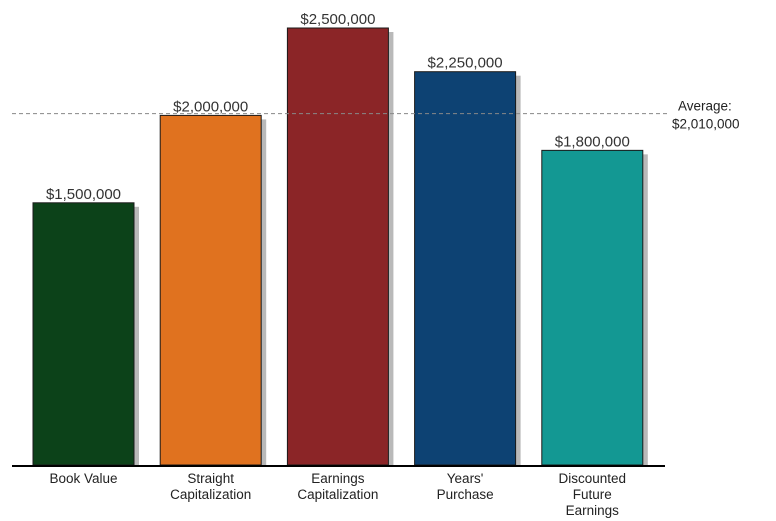 The image size is (776, 521). I want to click on category-label: Straight Capitalization, so click(210, 486).